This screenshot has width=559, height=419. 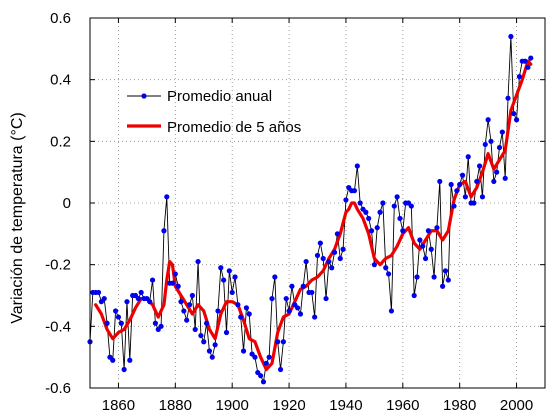 I want to click on x-tick-label: 2000, so click(x=516, y=405).